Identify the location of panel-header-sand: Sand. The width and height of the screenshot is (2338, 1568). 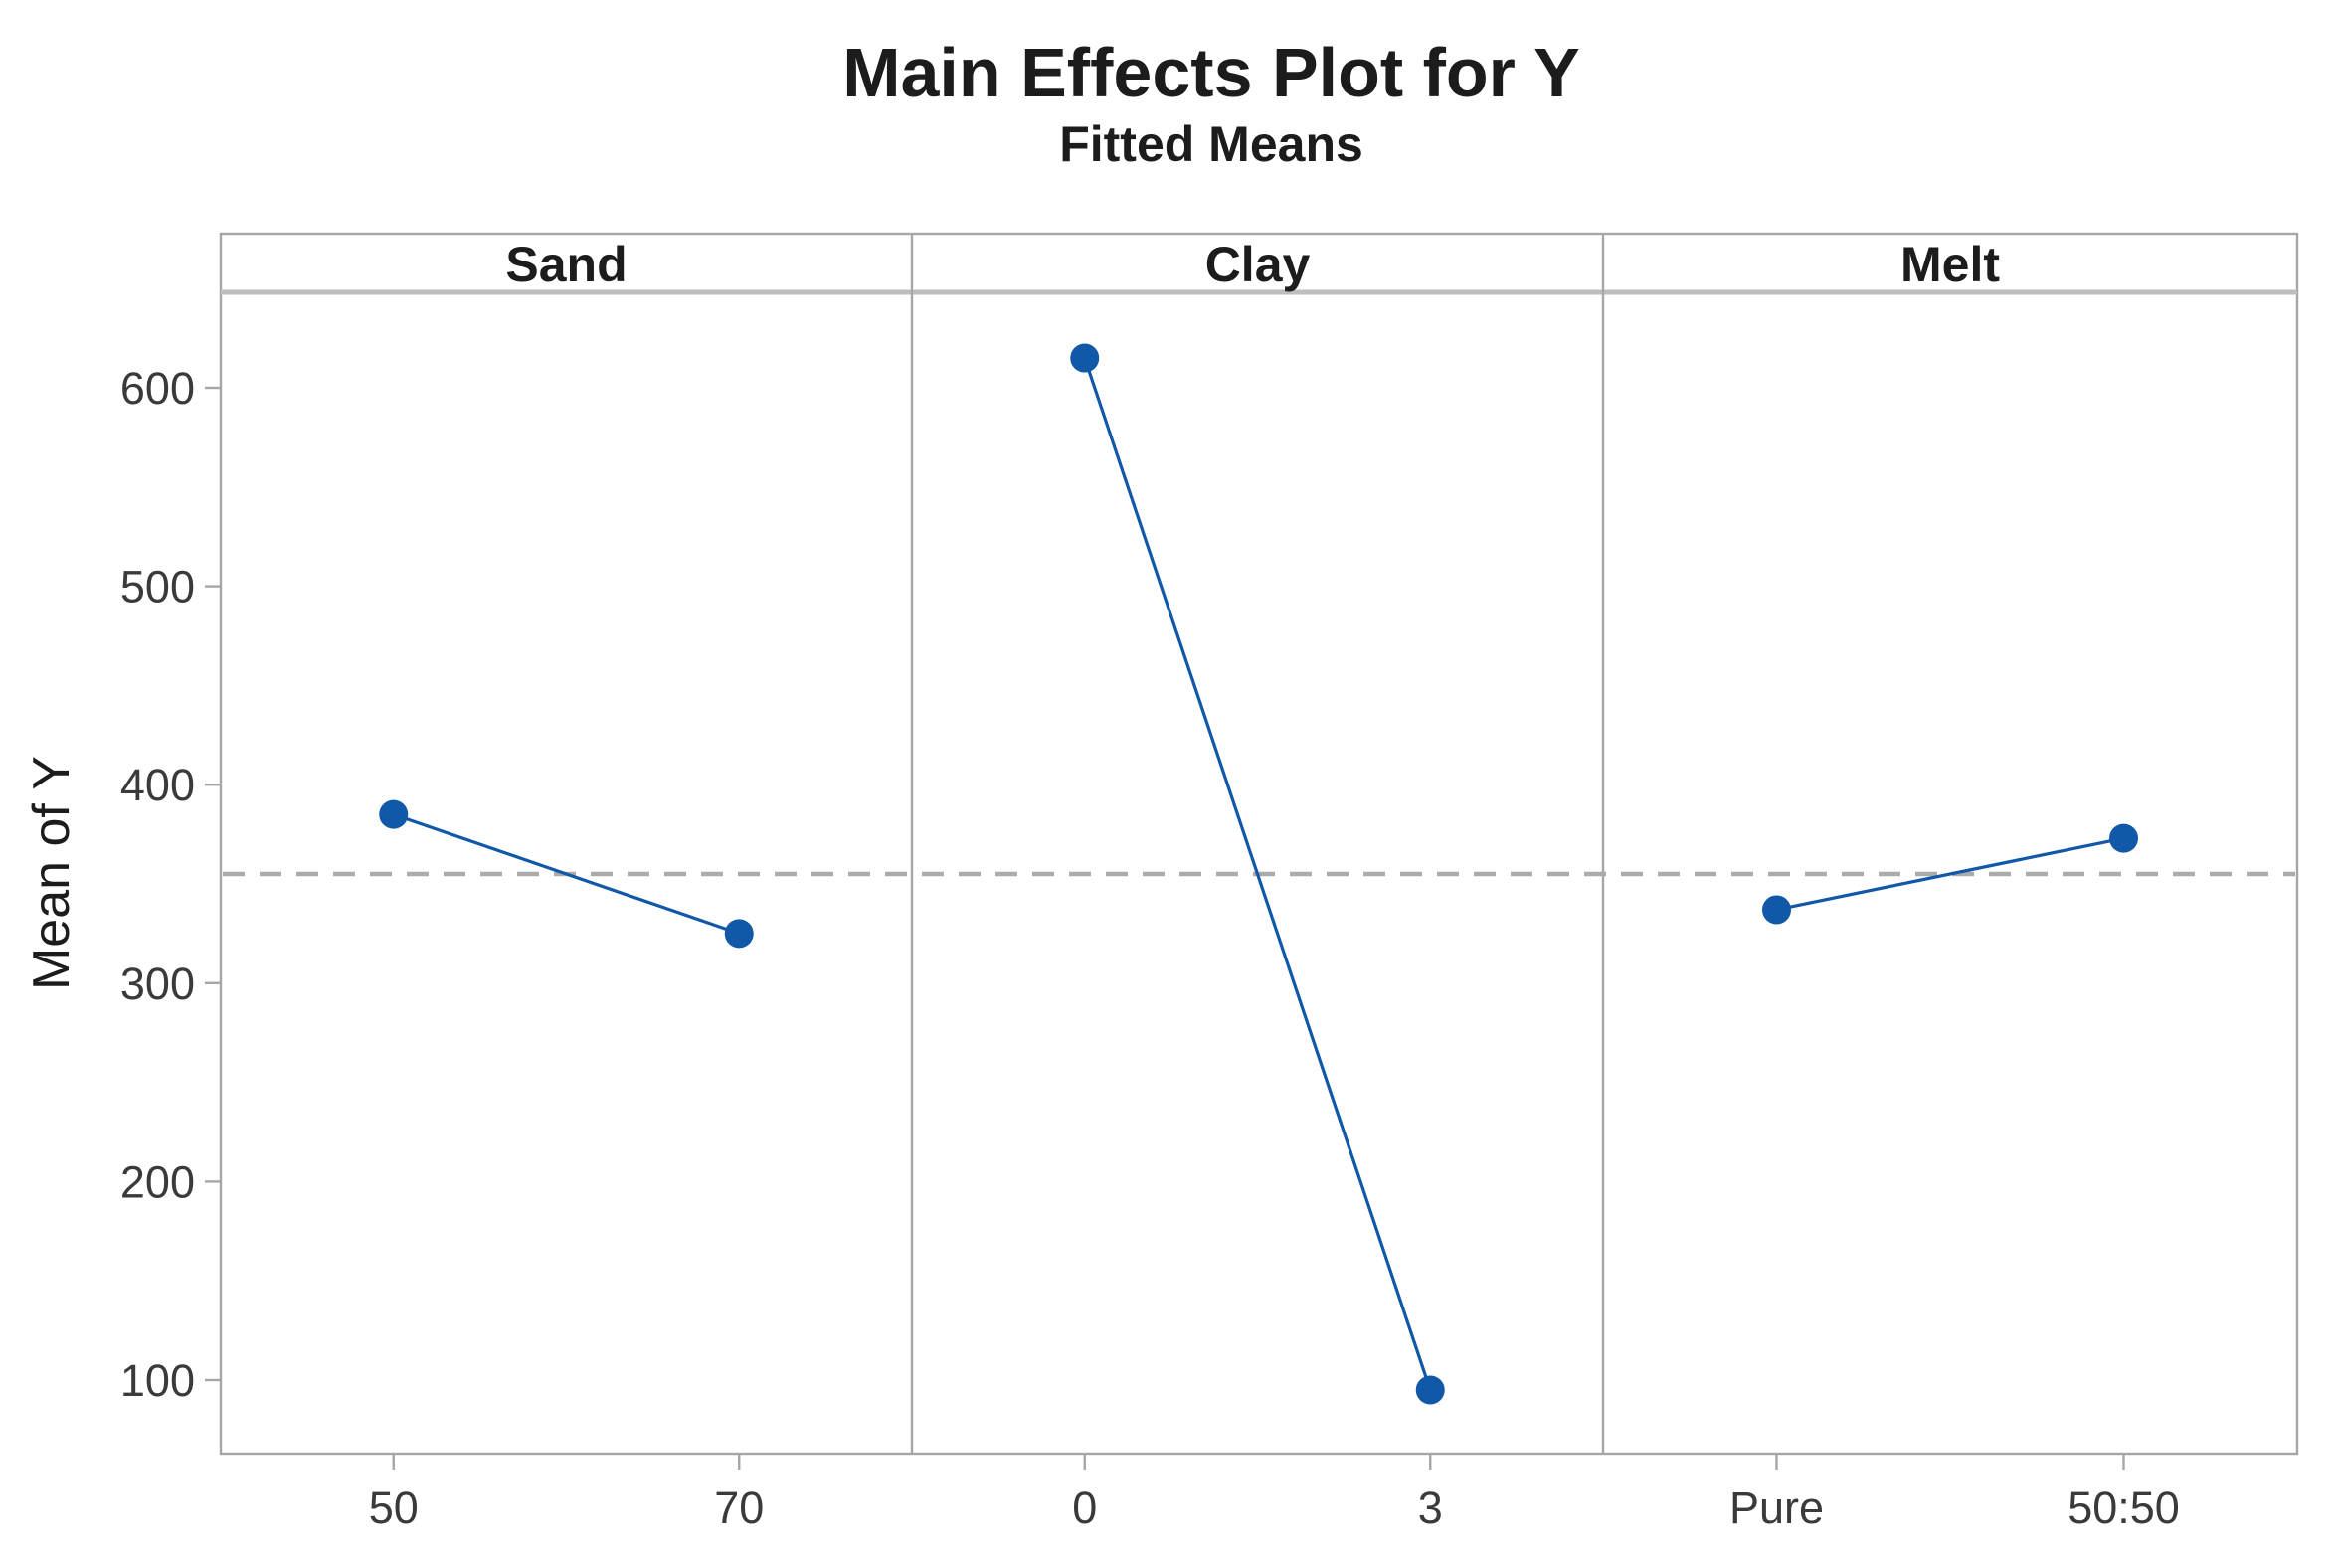
(566, 265).